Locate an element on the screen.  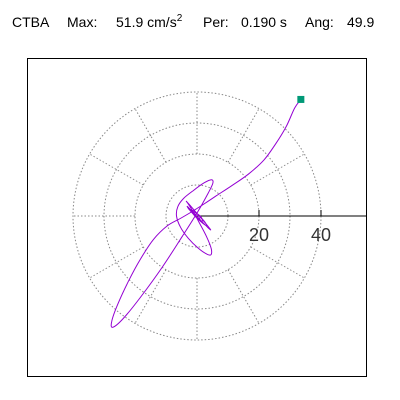
period-label: Per: is located at coordinates (216, 22).